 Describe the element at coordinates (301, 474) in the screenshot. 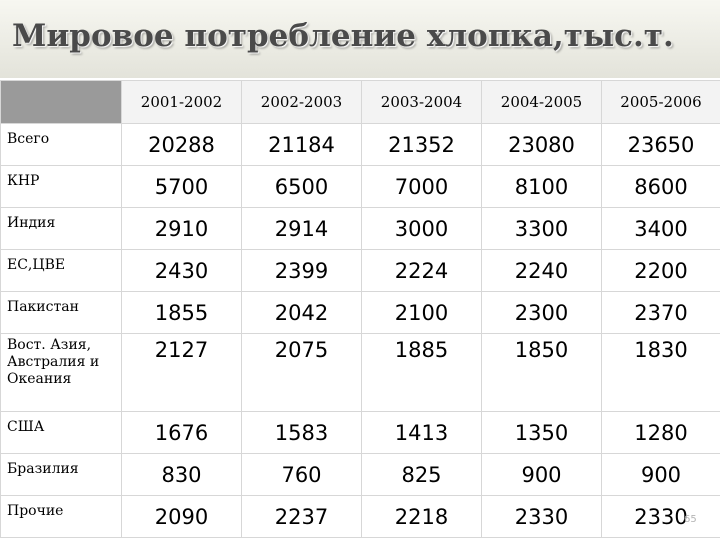

I see `value-cell: 760` at that location.